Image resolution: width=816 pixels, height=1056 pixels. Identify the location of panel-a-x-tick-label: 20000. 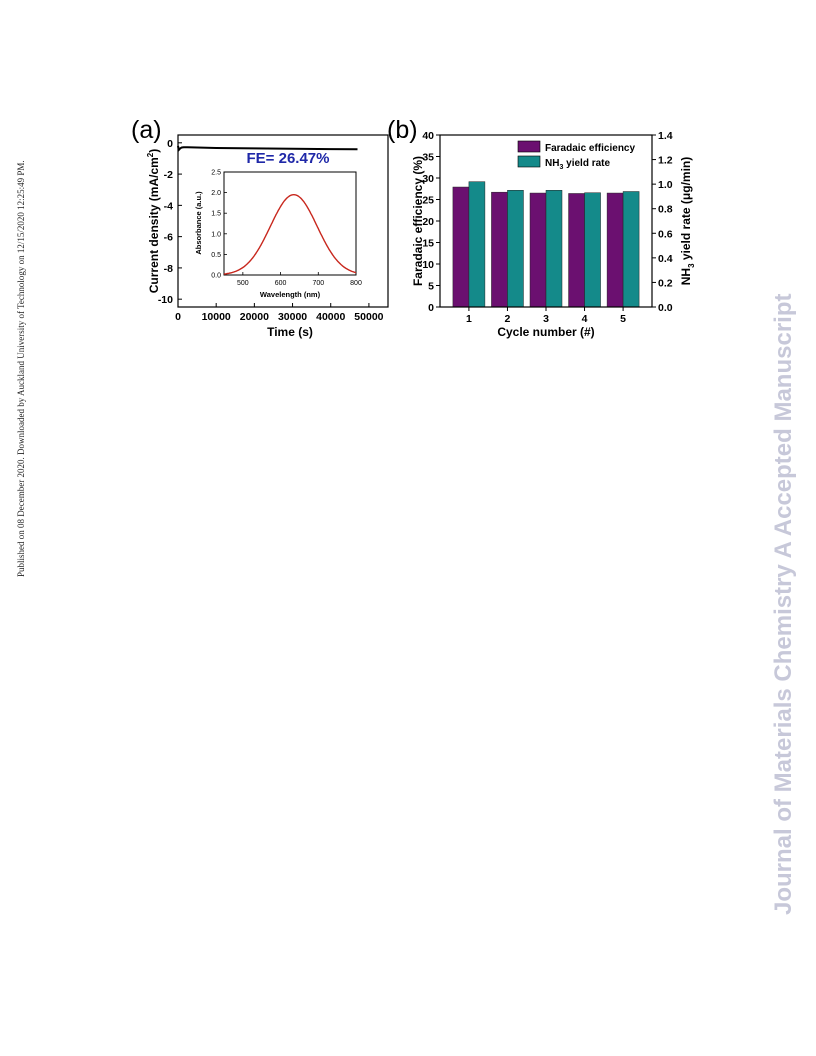
(254, 317).